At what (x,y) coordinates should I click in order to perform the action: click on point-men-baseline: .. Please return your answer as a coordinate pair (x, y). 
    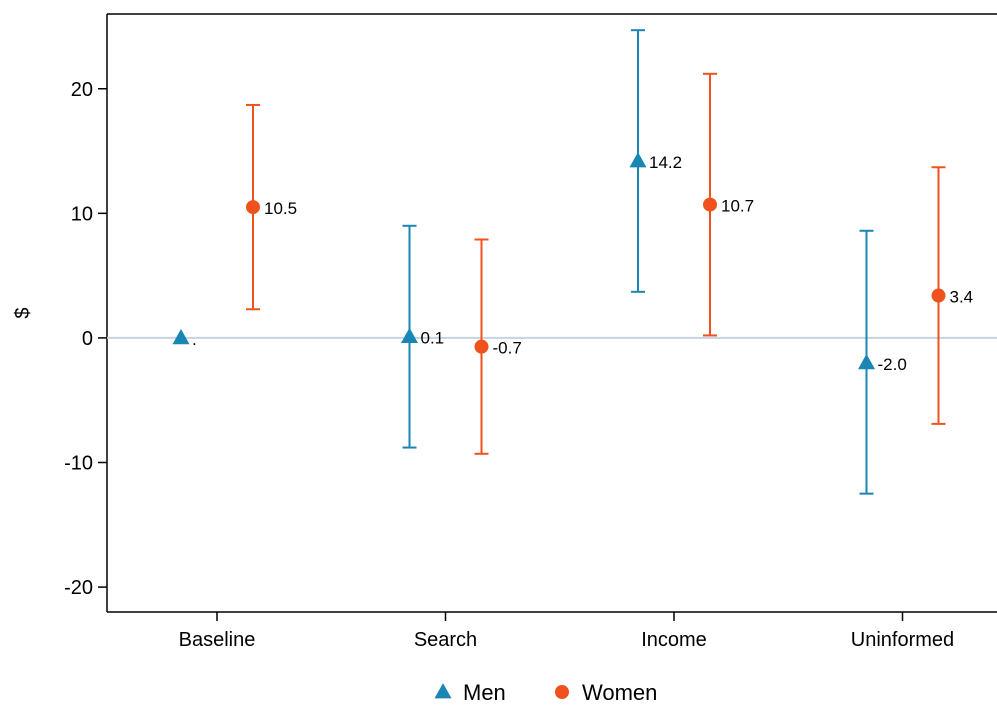
    Looking at the image, I should click on (184, 338).